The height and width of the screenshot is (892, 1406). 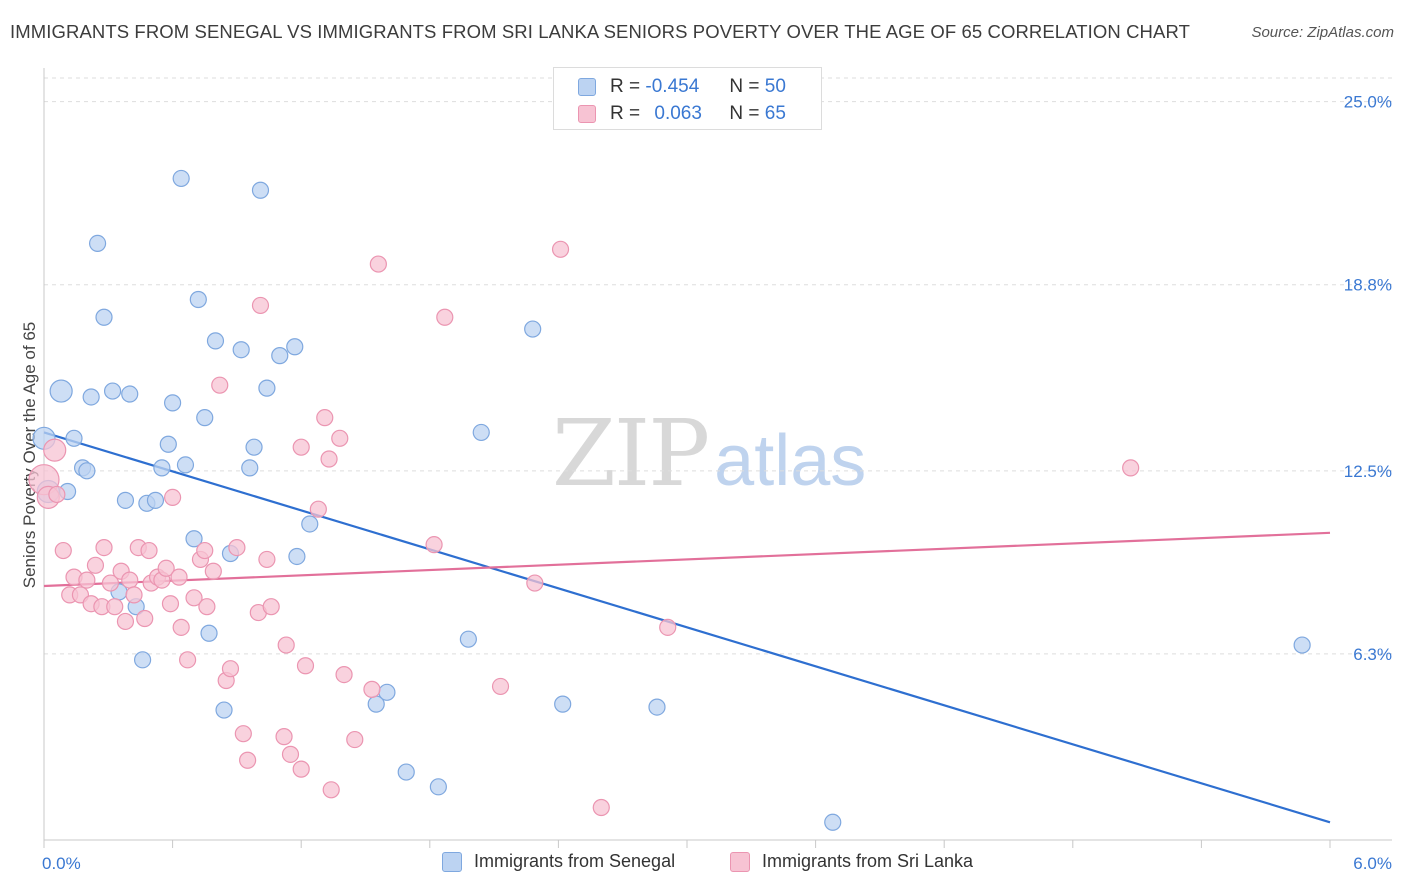 What do you see at coordinates (1368, 471) in the screenshot?
I see `y-tick-label: 12.5%` at bounding box center [1368, 471].